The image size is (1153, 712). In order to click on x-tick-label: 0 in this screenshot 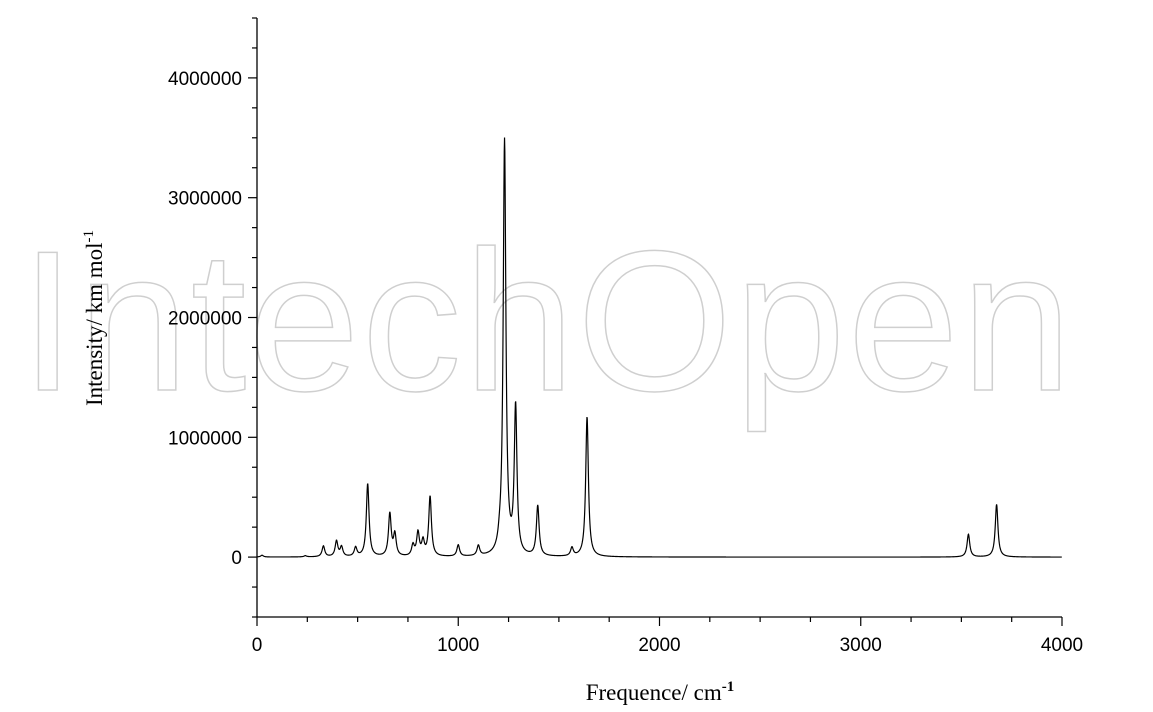, I will do `click(257, 645)`.